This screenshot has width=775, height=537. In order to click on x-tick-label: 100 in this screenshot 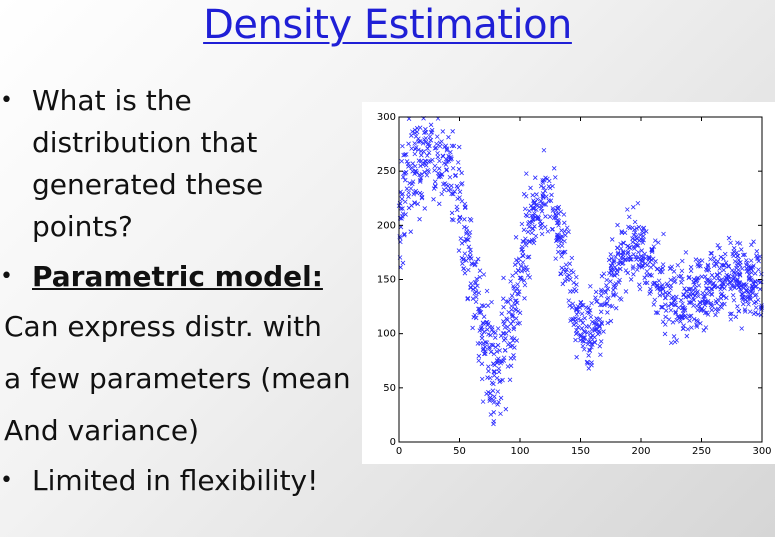, I will do `click(519, 451)`.